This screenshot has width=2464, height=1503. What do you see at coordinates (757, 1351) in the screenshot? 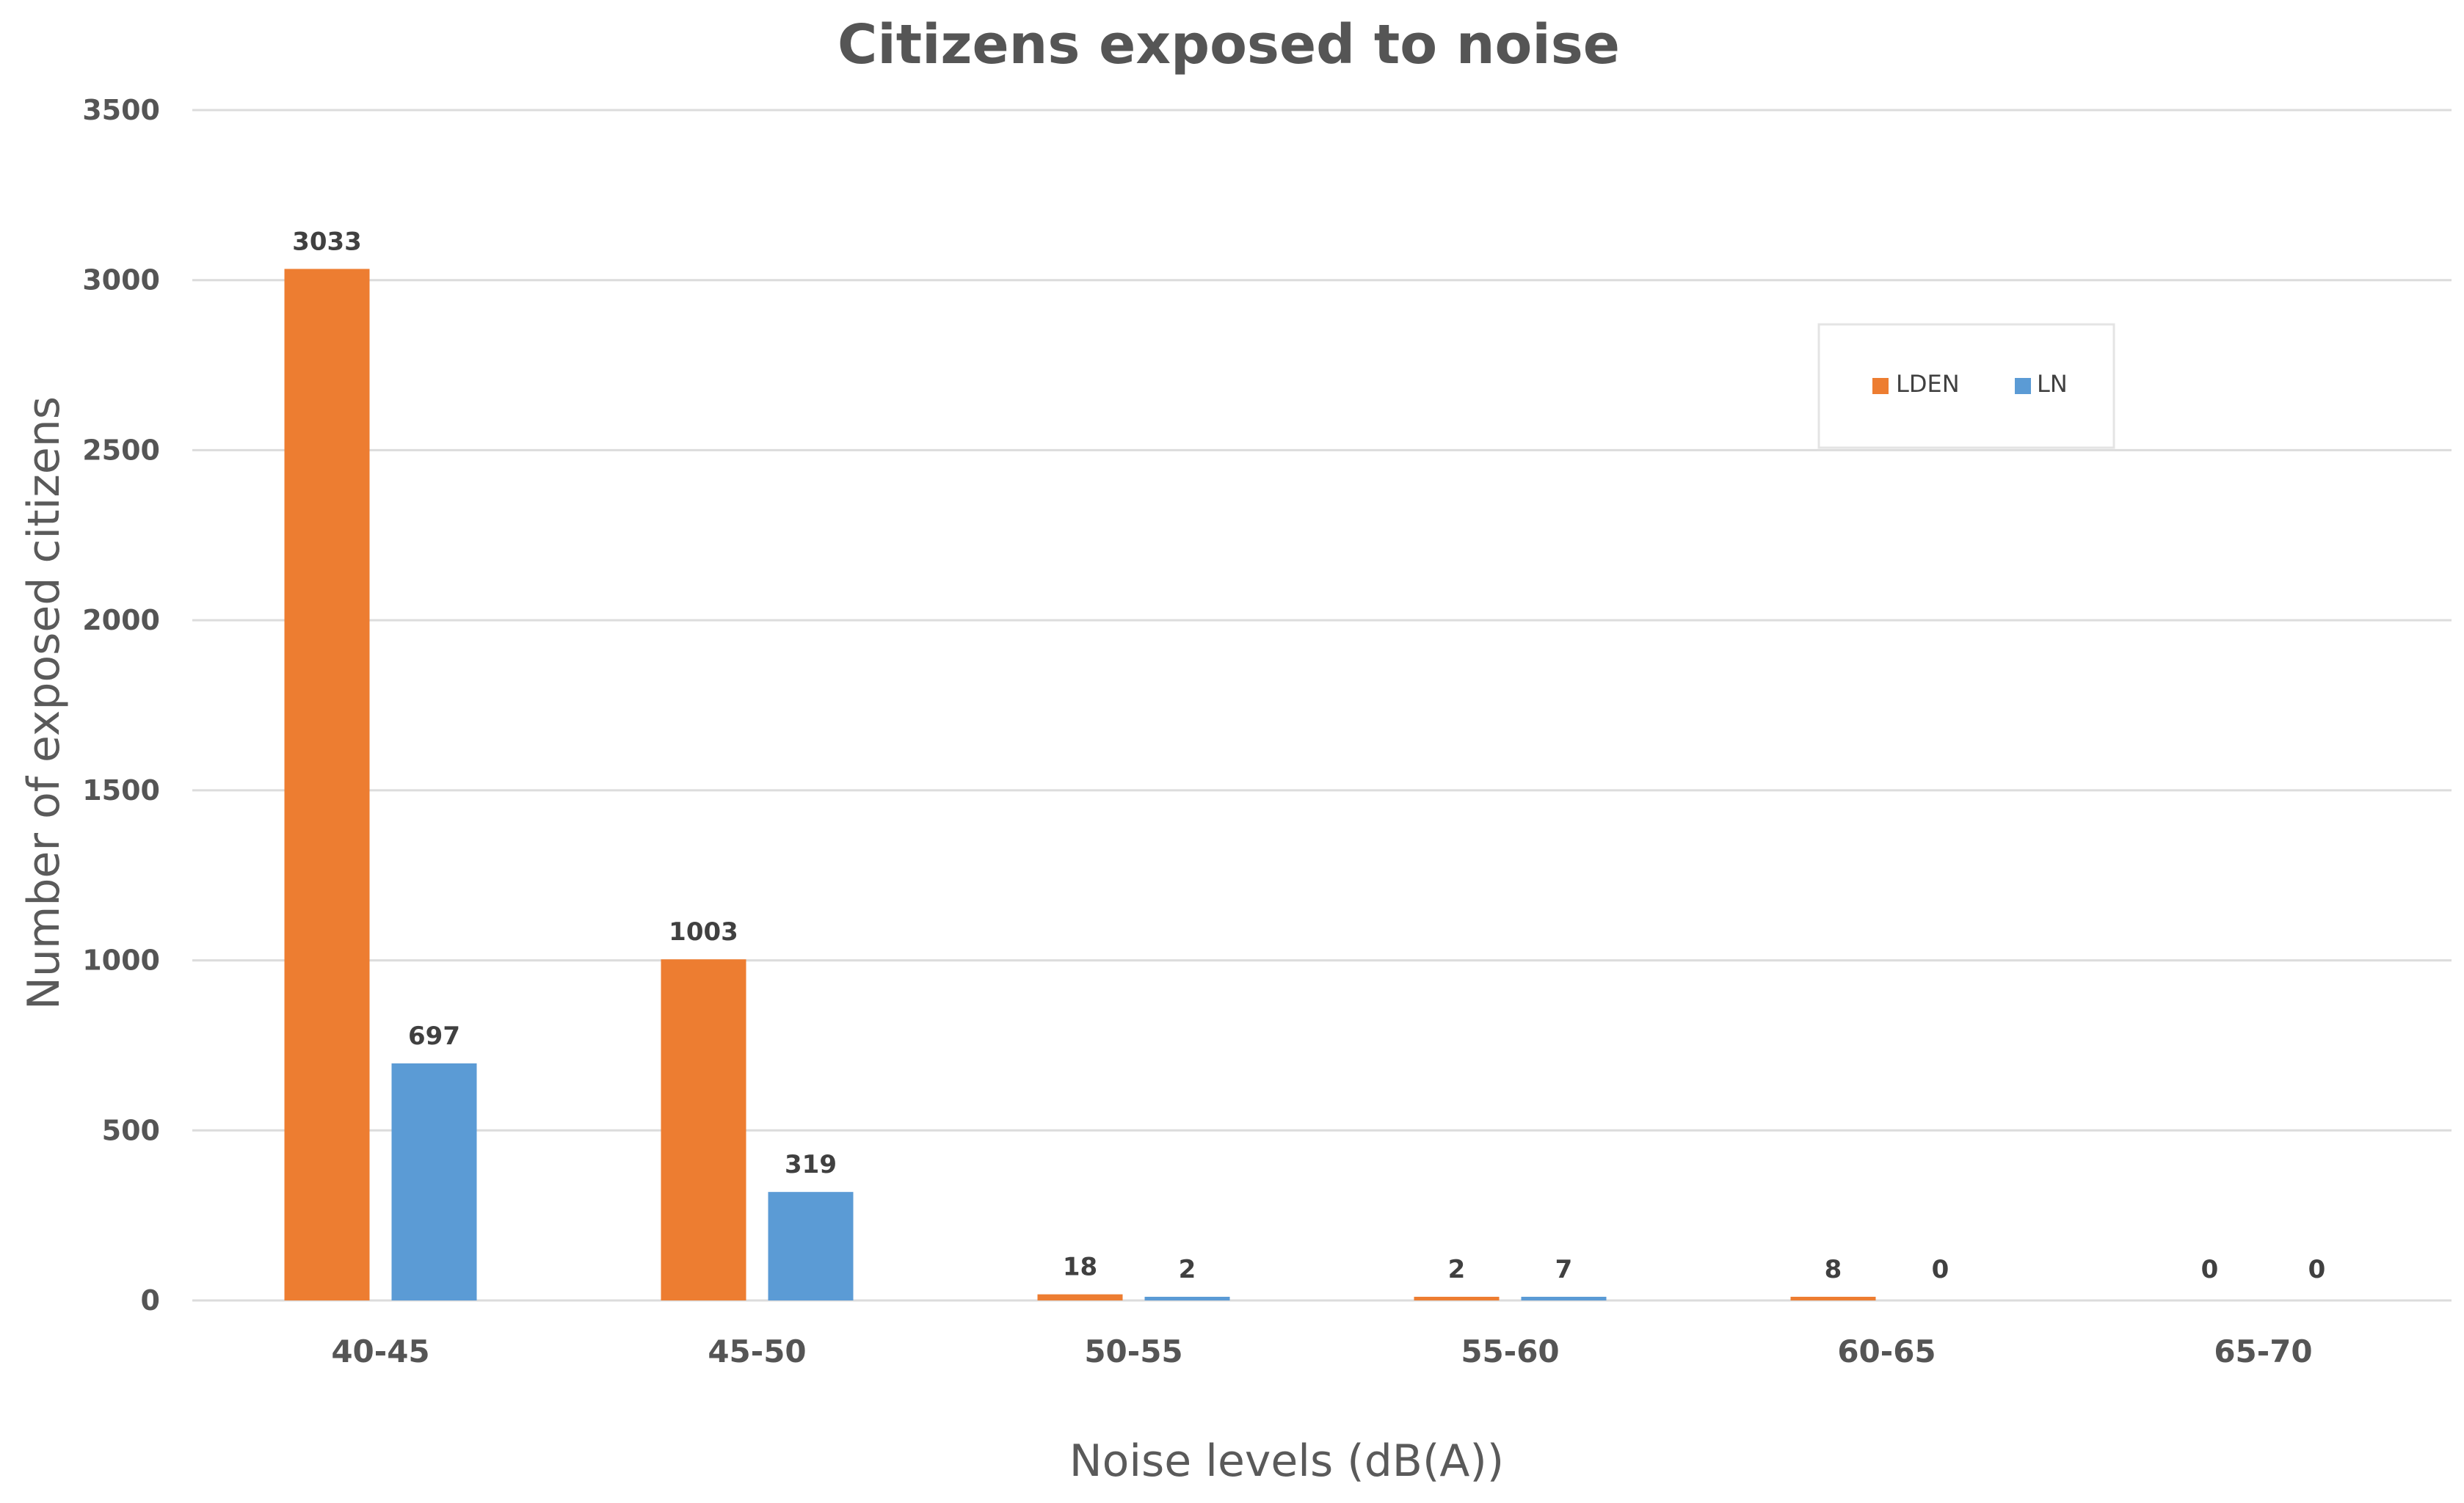
I see `x-tick-label-45-50: 45-50` at bounding box center [757, 1351].